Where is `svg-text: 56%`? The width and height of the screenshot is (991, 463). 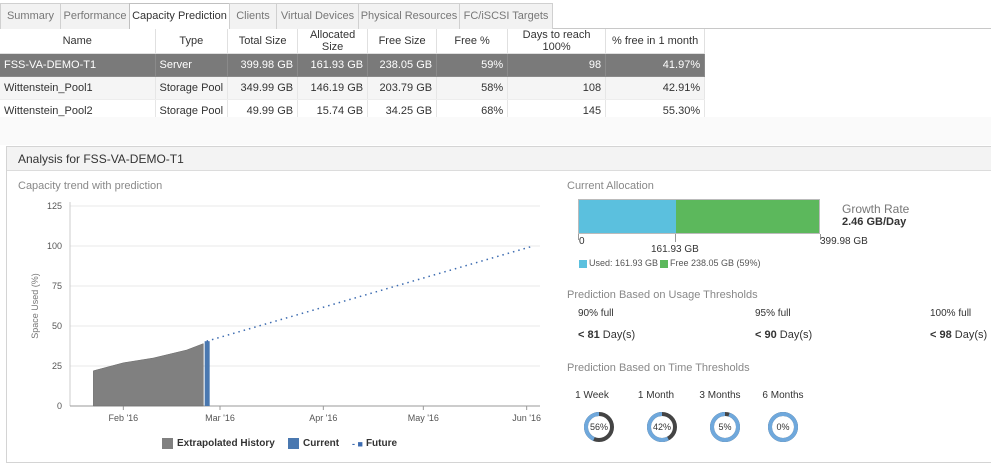 svg-text: 56% is located at coordinates (599, 427).